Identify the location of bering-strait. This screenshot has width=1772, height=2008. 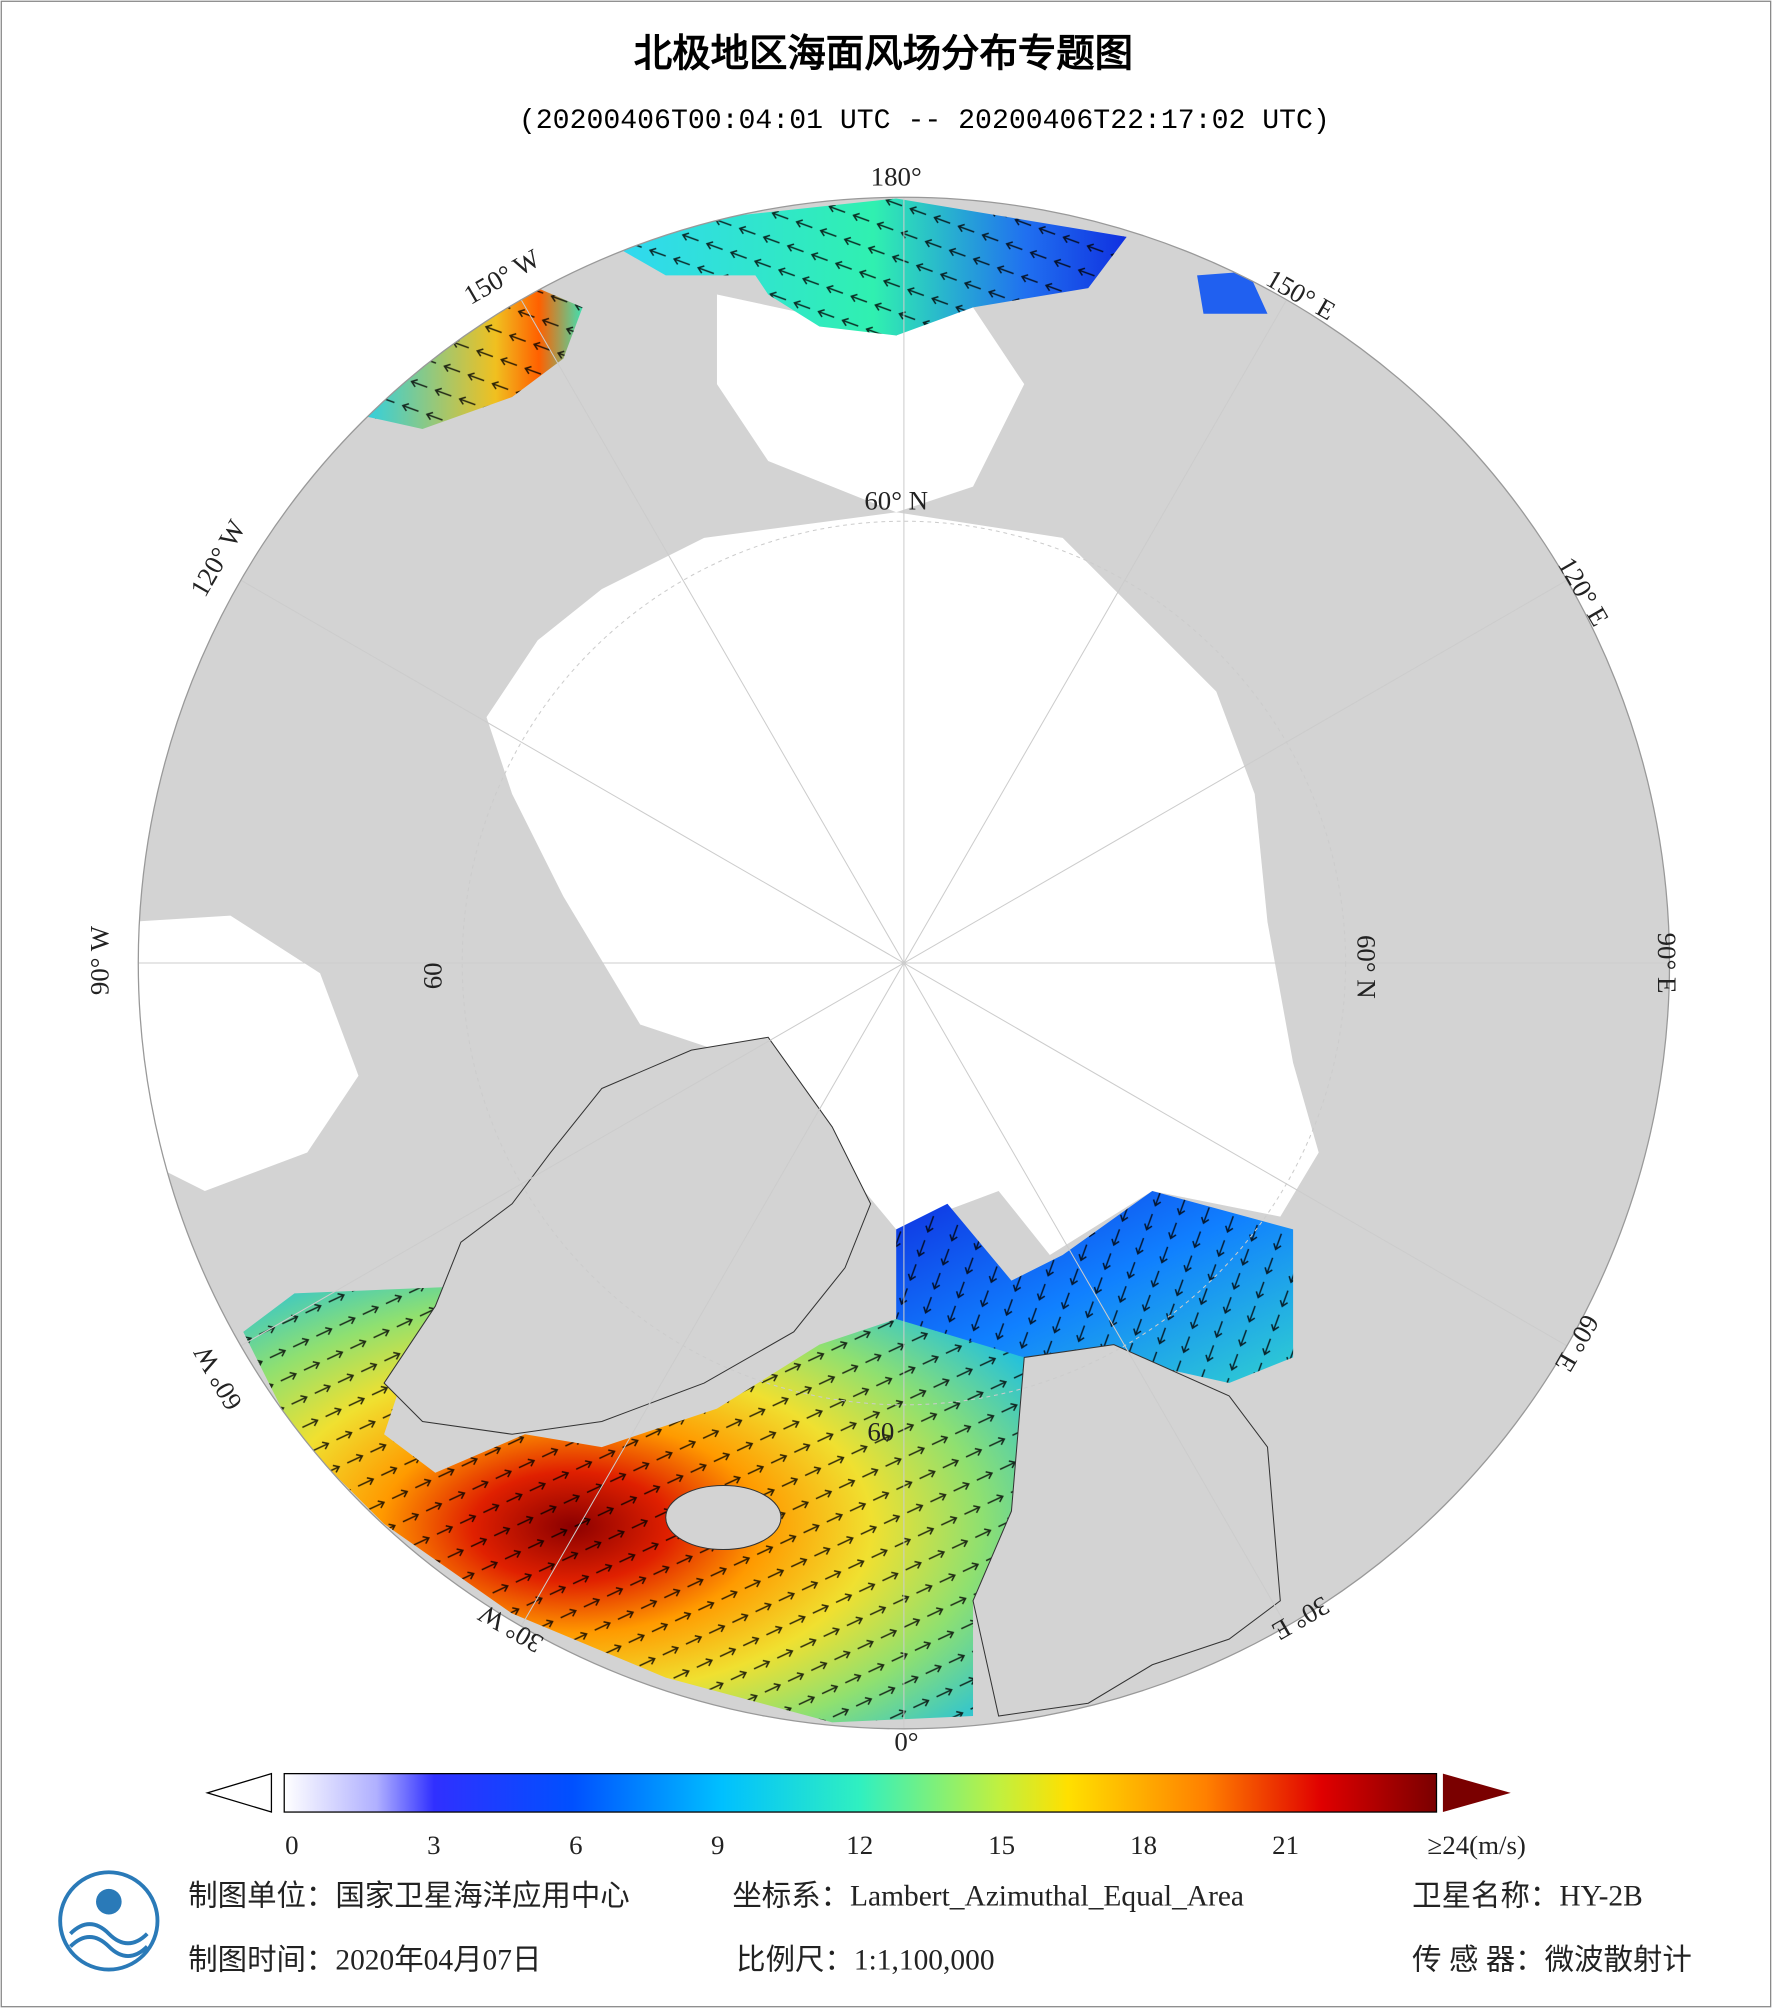
(870, 403).